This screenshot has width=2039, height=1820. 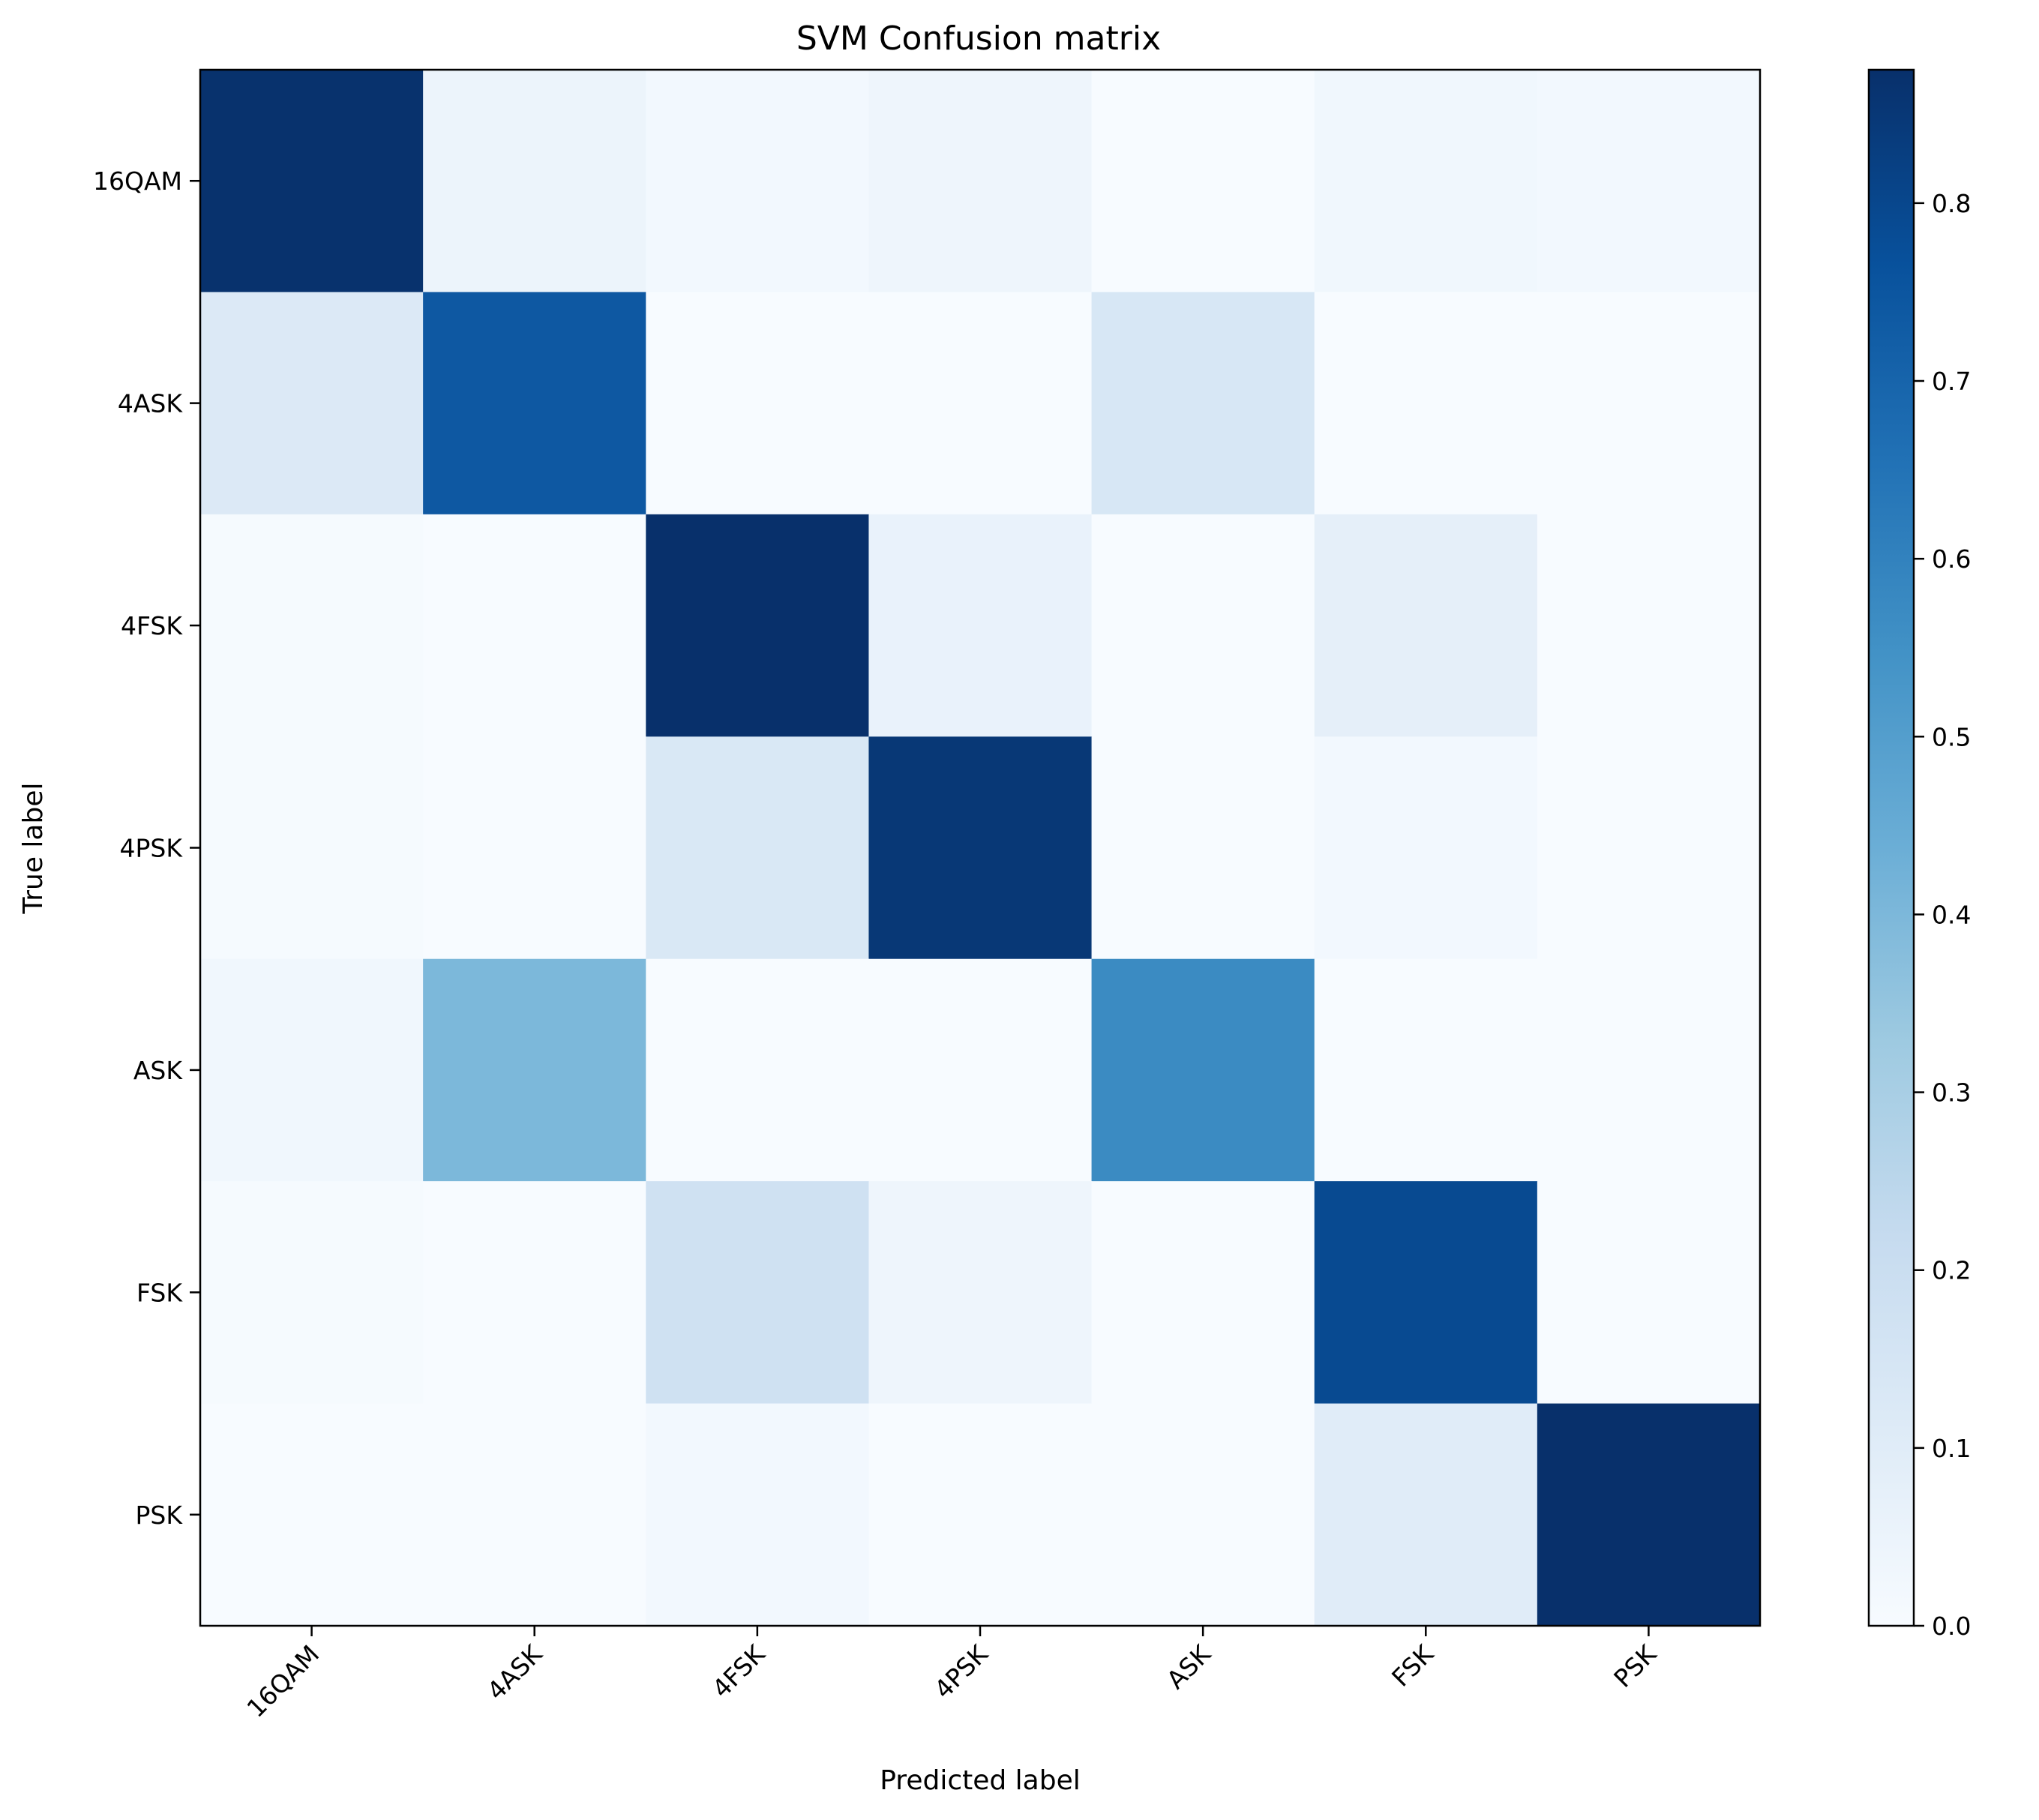 What do you see at coordinates (283, 1681) in the screenshot?
I see `x-tick-label: 16QAM` at bounding box center [283, 1681].